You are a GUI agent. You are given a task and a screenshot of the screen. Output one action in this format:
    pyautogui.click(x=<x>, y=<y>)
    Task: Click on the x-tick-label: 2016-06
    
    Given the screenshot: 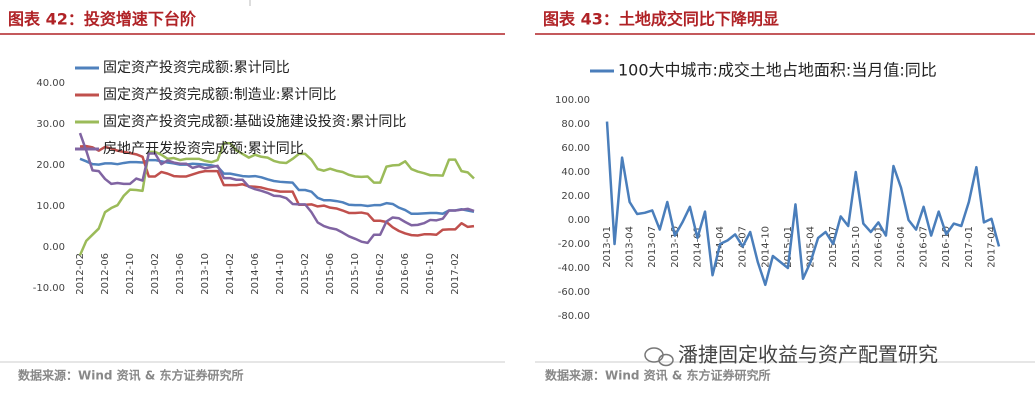 What is the action you would take?
    pyautogui.click(x=405, y=274)
    